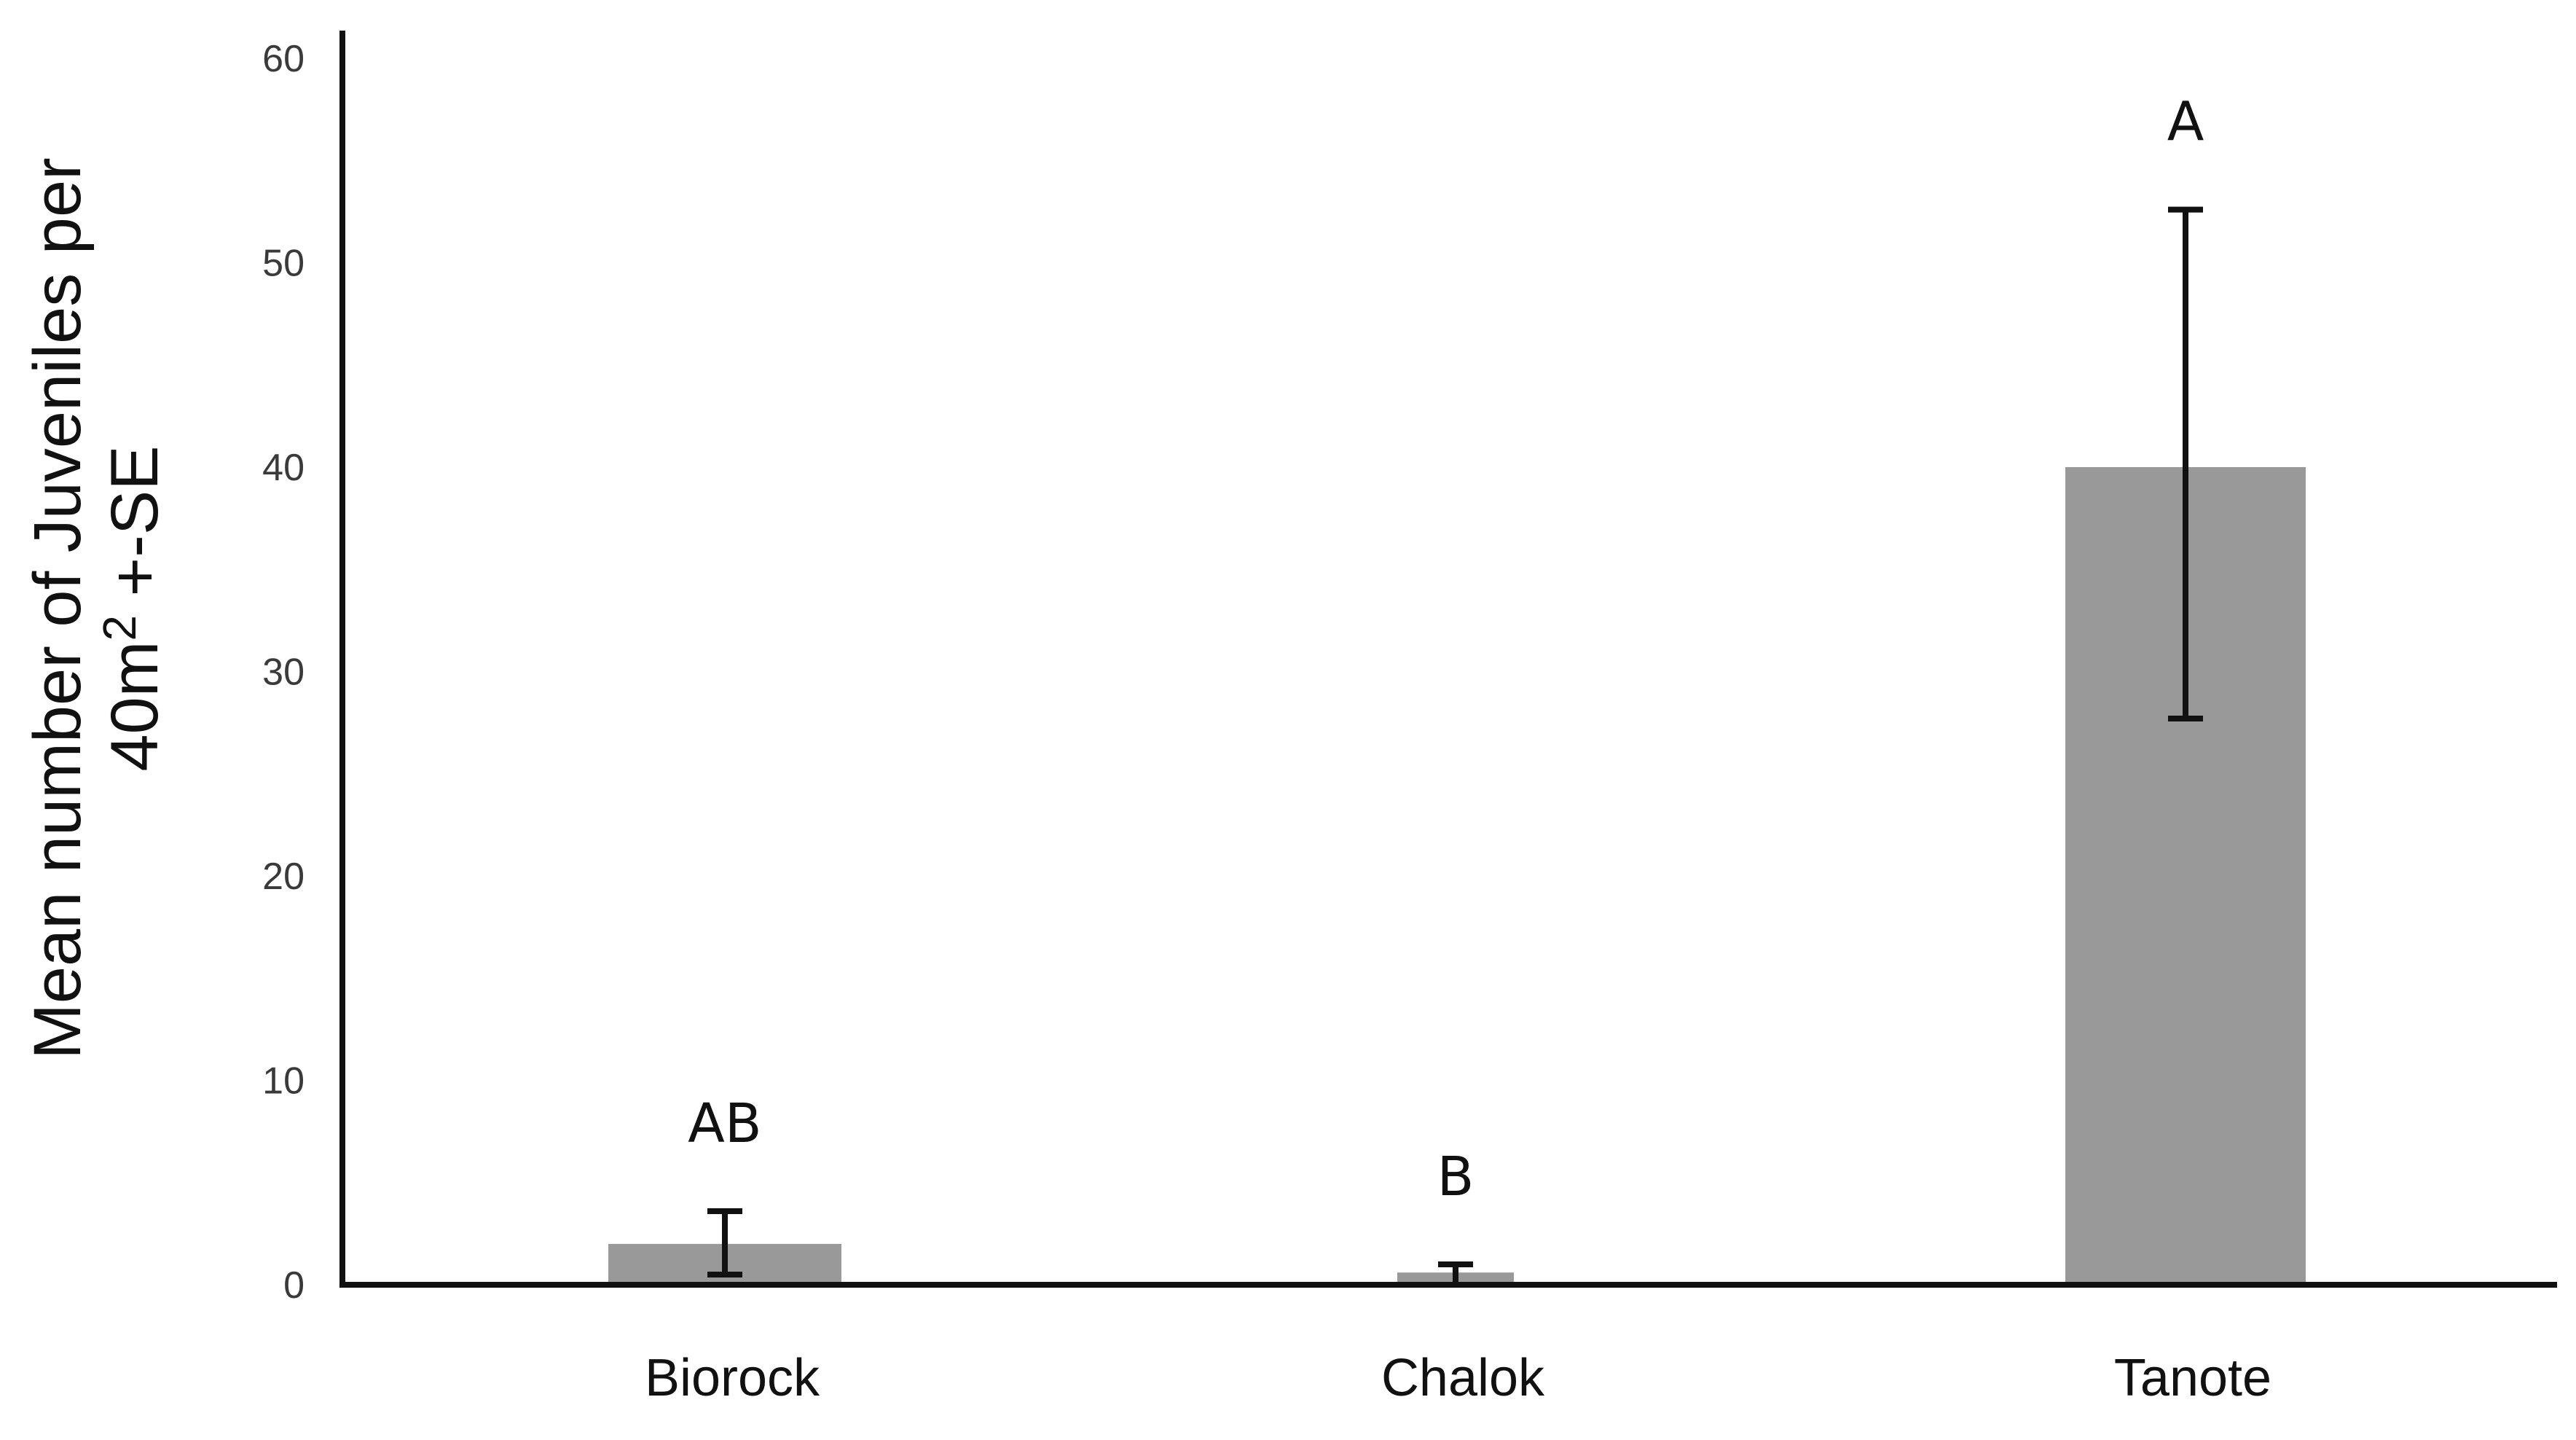  What do you see at coordinates (2185, 122) in the screenshot?
I see `significance-letter: A` at bounding box center [2185, 122].